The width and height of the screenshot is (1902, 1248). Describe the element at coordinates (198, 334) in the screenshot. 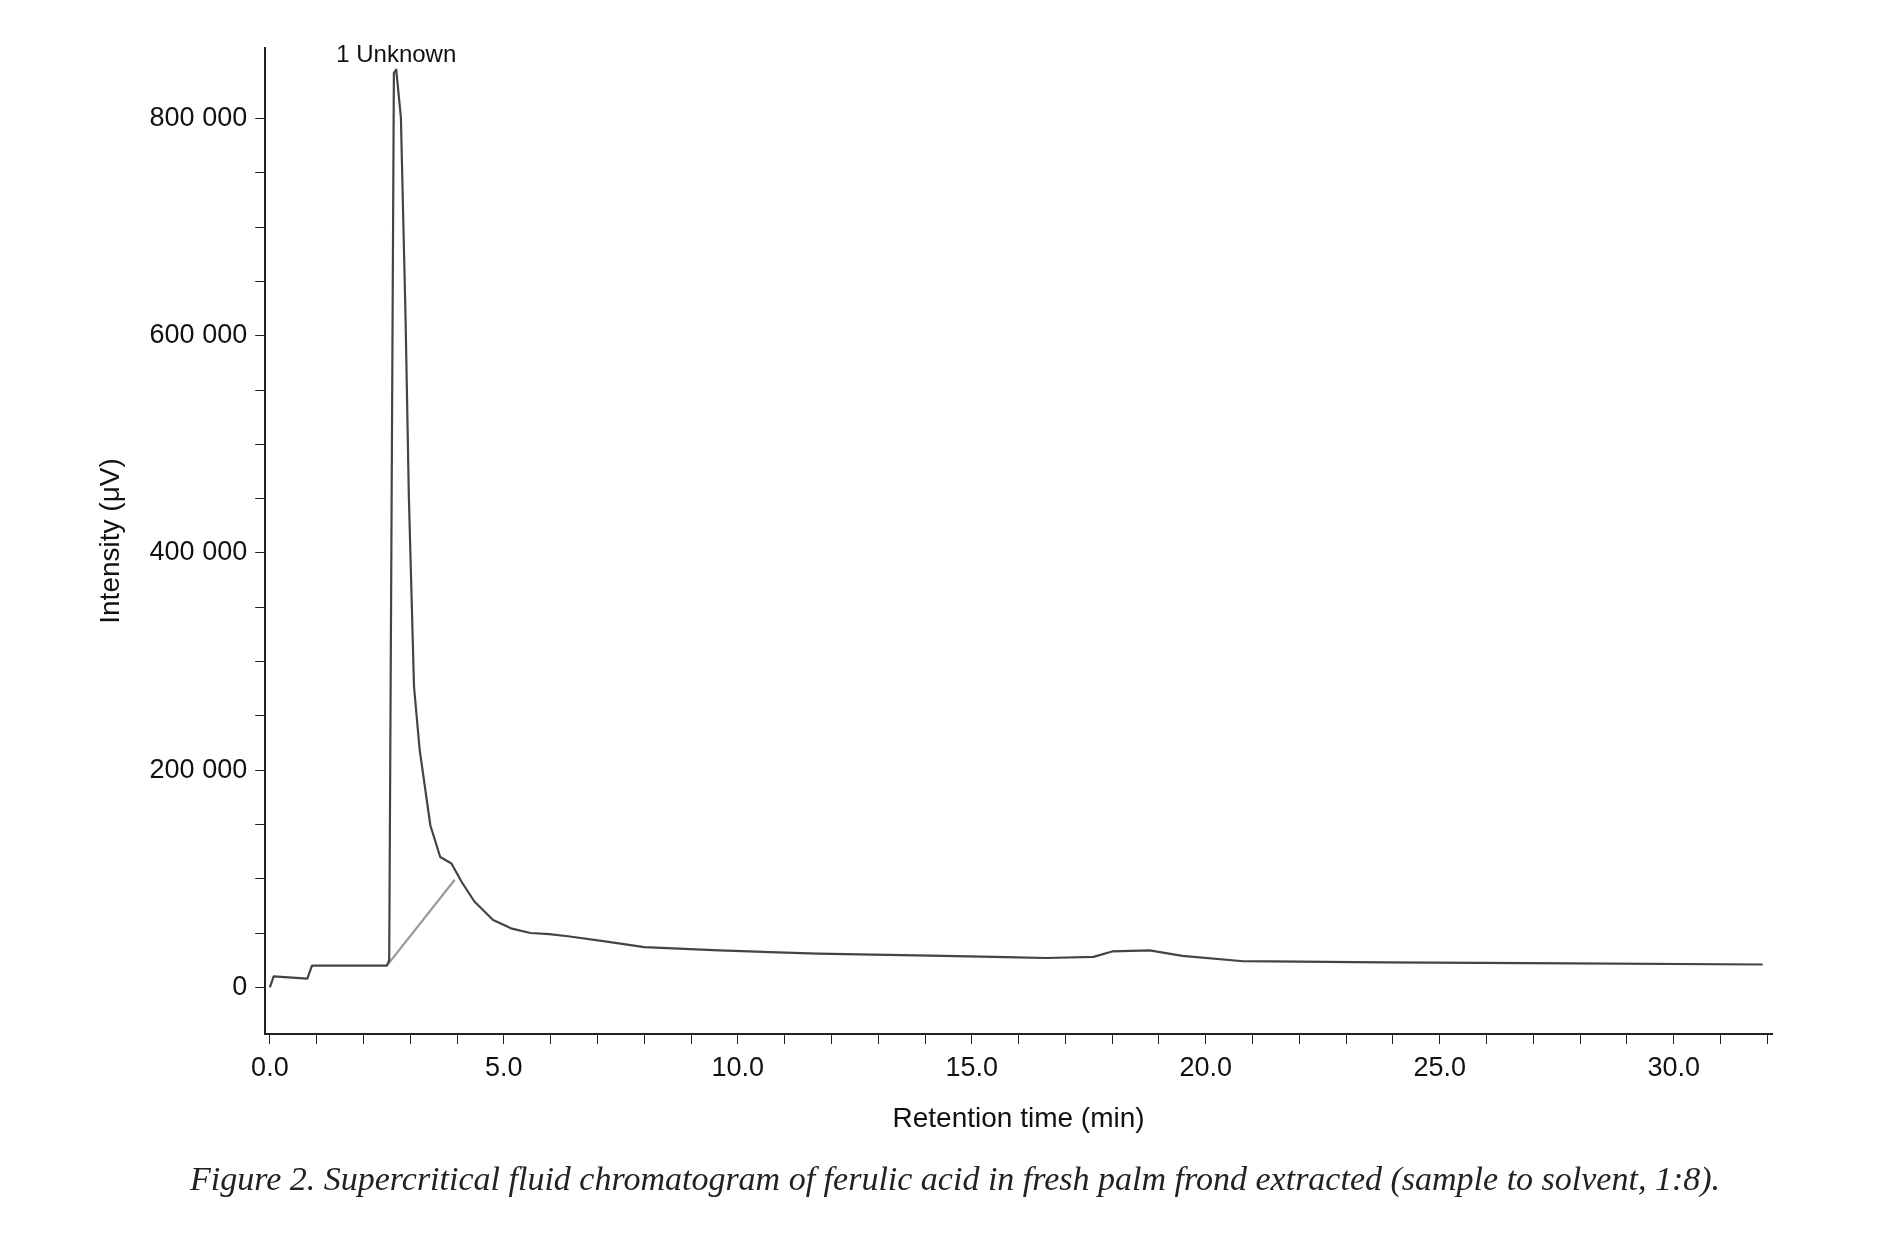

I see `y-tick-label: 600 000` at that location.